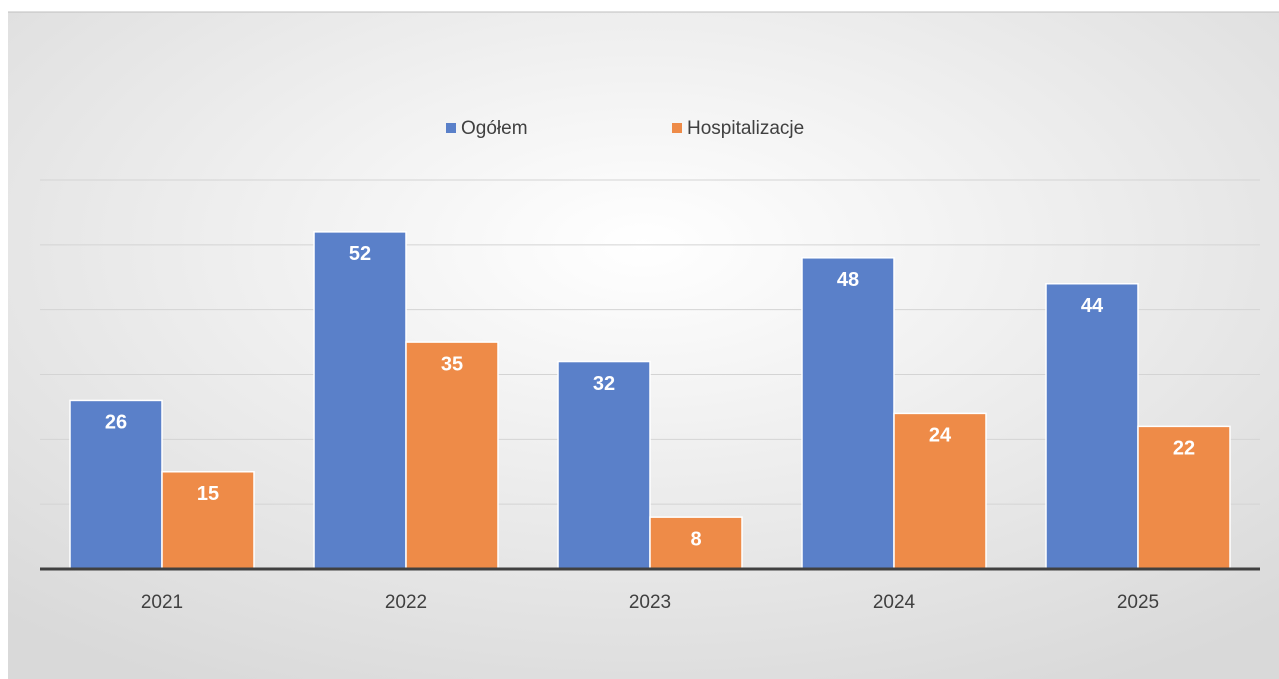  Describe the element at coordinates (695, 539) in the screenshot. I see `data-label: 8` at that location.